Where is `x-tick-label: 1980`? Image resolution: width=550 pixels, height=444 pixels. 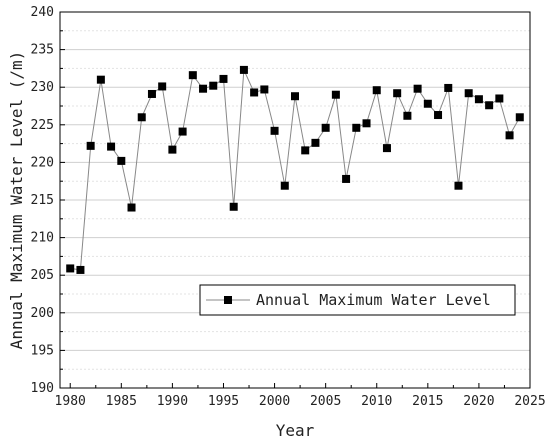
x-tick-label: 1980 is located at coordinates (70, 401).